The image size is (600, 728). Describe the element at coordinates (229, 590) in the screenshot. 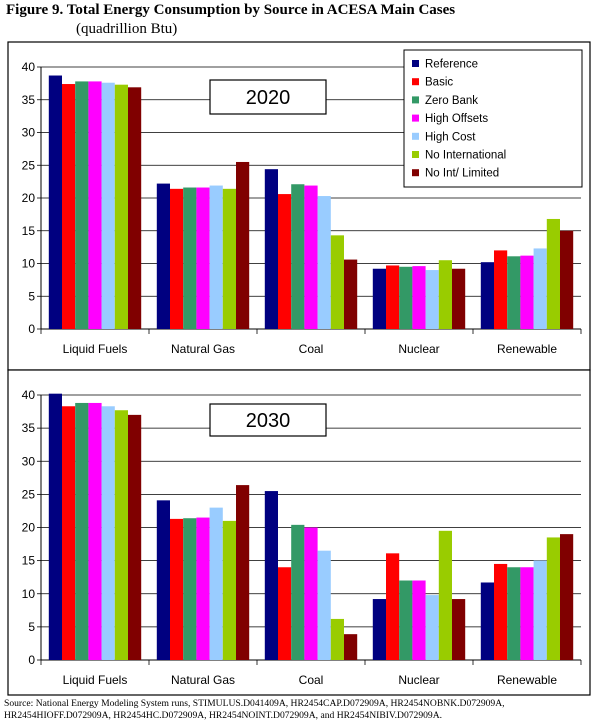

I see `bar-natural-gas-no-international` at that location.